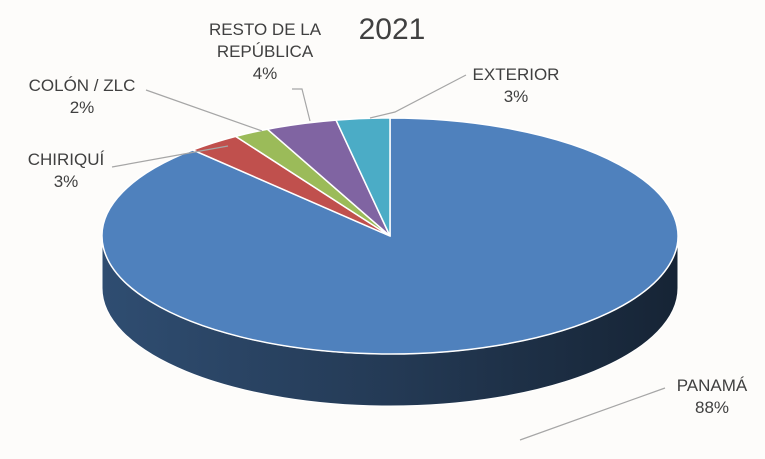 The width and height of the screenshot is (765, 459). I want to click on data-label: PANAMÁ 88%, so click(712, 397).